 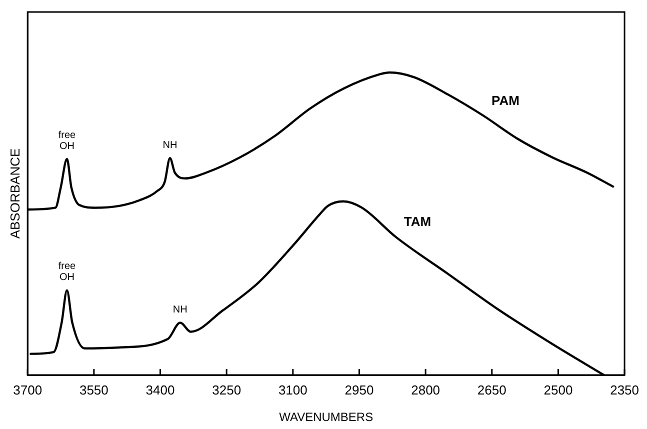 What do you see at coordinates (491, 390) in the screenshot?
I see `x-tick-label: 2650` at bounding box center [491, 390].